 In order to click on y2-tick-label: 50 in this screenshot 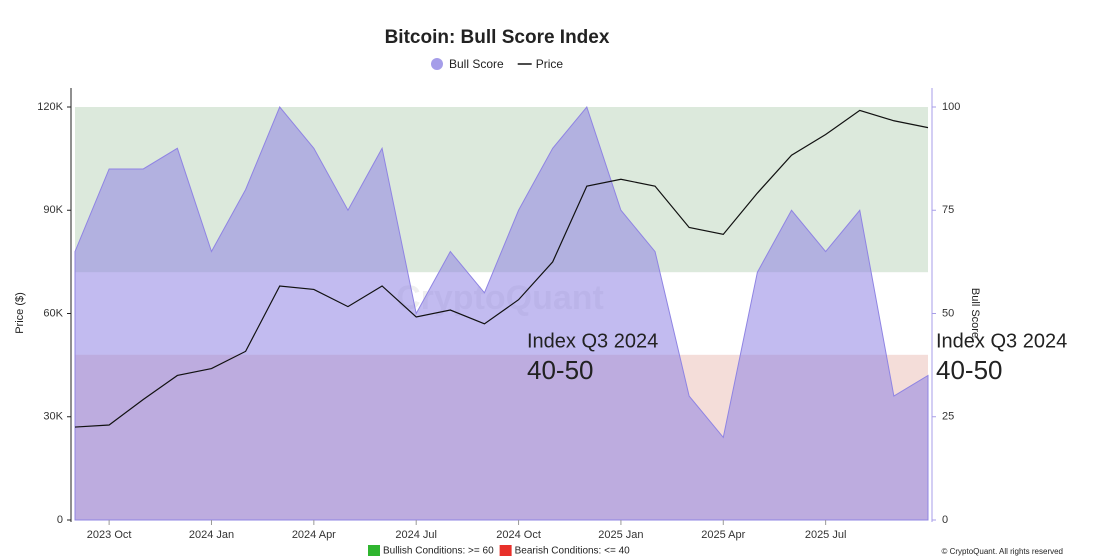, I will do `click(948, 313)`.